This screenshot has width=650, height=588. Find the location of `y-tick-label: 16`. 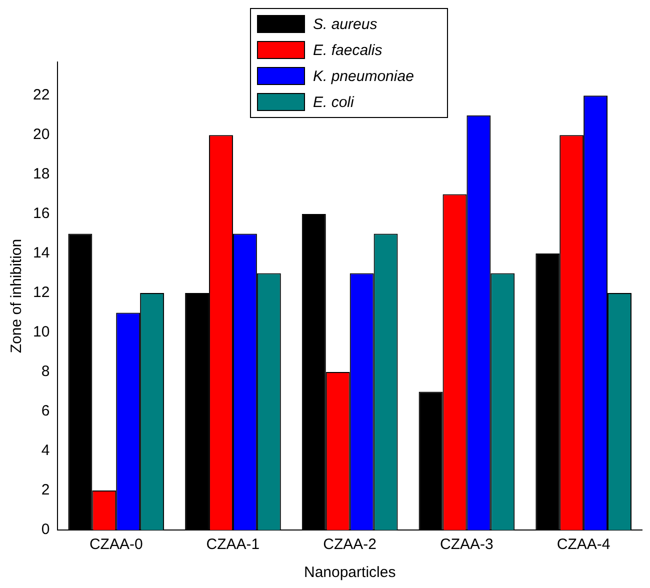

y-tick-label: 16 is located at coordinates (41, 213).